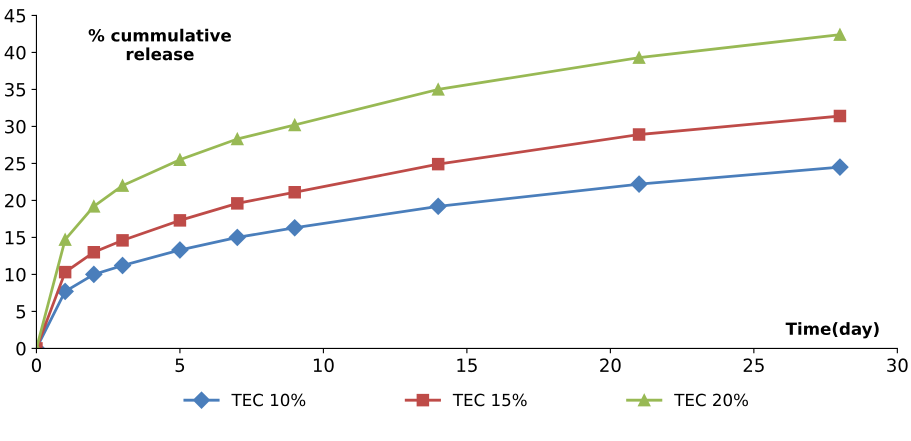  What do you see at coordinates (324, 365) in the screenshot?
I see `x-tick-label: 10` at bounding box center [324, 365].